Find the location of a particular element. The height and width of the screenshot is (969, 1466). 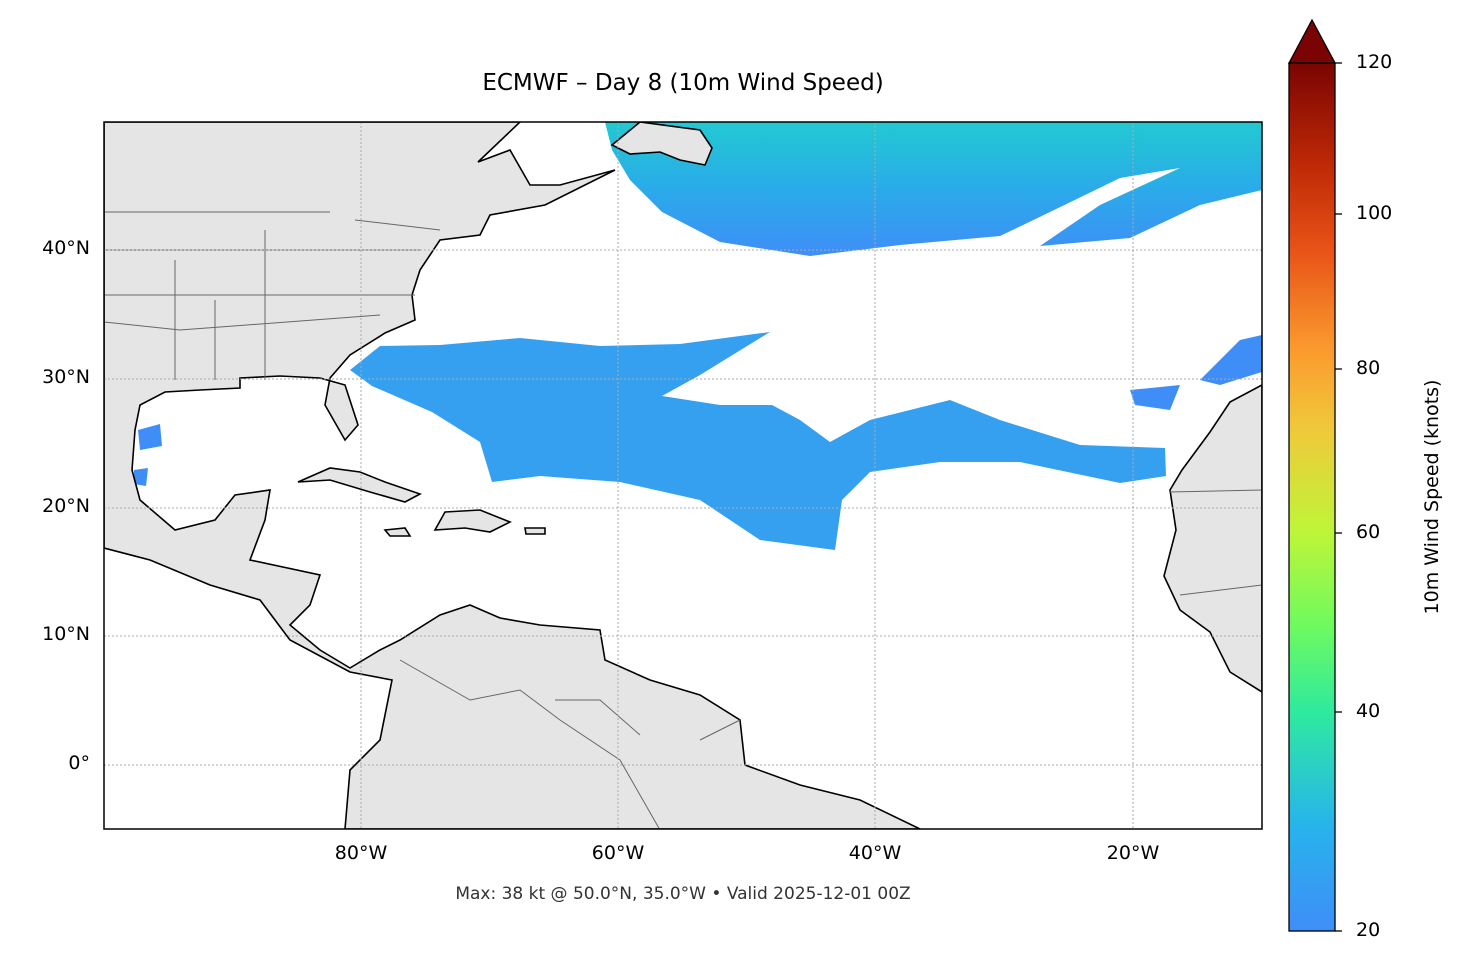

land-africa is located at coordinates (1212, 538).